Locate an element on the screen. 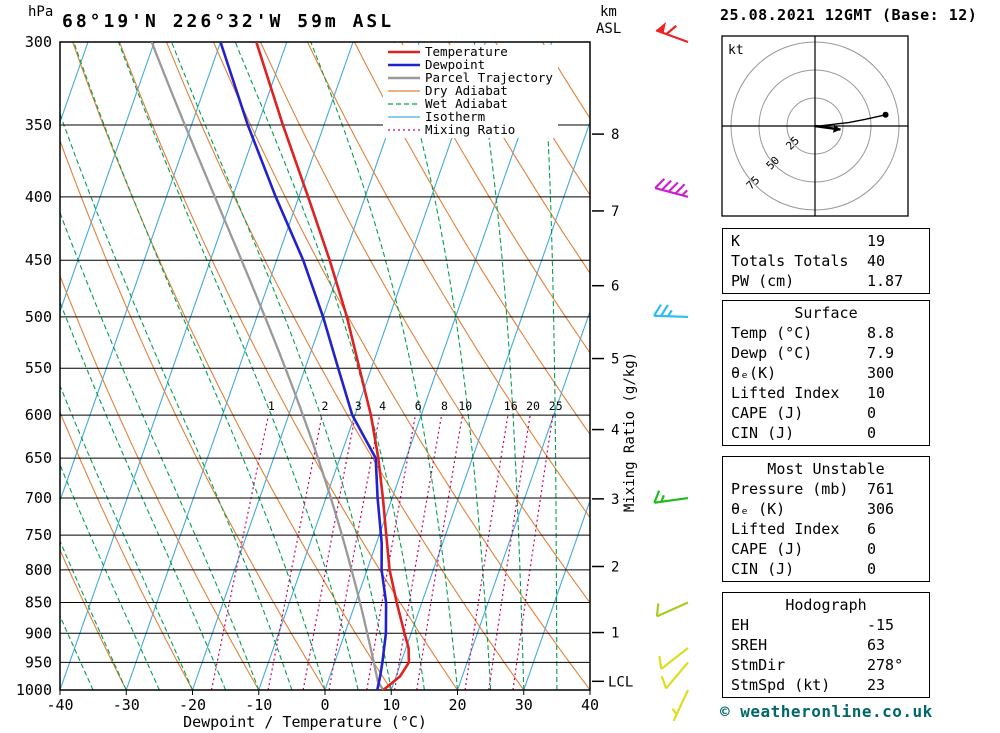 This screenshot has width=1000, height=733. legend-label: Dewpoint is located at coordinates (455, 64).